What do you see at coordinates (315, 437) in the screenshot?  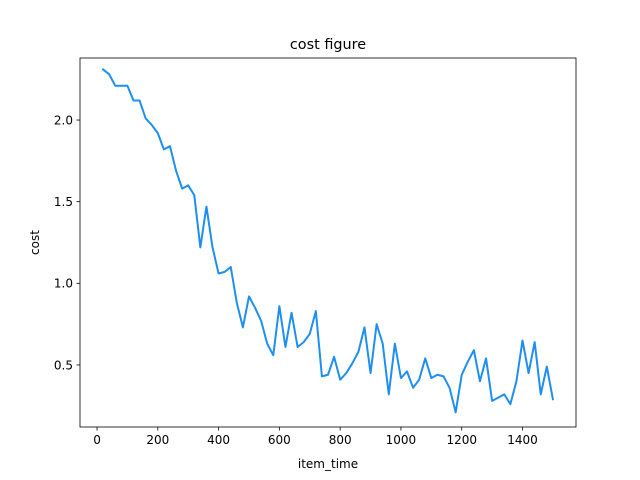 I see `x-axis: 0 200 400 600 800 1000 1200 1400` at bounding box center [315, 437].